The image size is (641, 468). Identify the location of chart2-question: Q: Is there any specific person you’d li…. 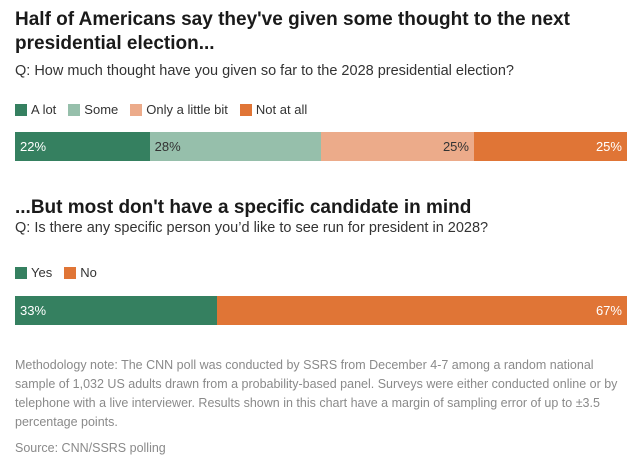
(252, 228).